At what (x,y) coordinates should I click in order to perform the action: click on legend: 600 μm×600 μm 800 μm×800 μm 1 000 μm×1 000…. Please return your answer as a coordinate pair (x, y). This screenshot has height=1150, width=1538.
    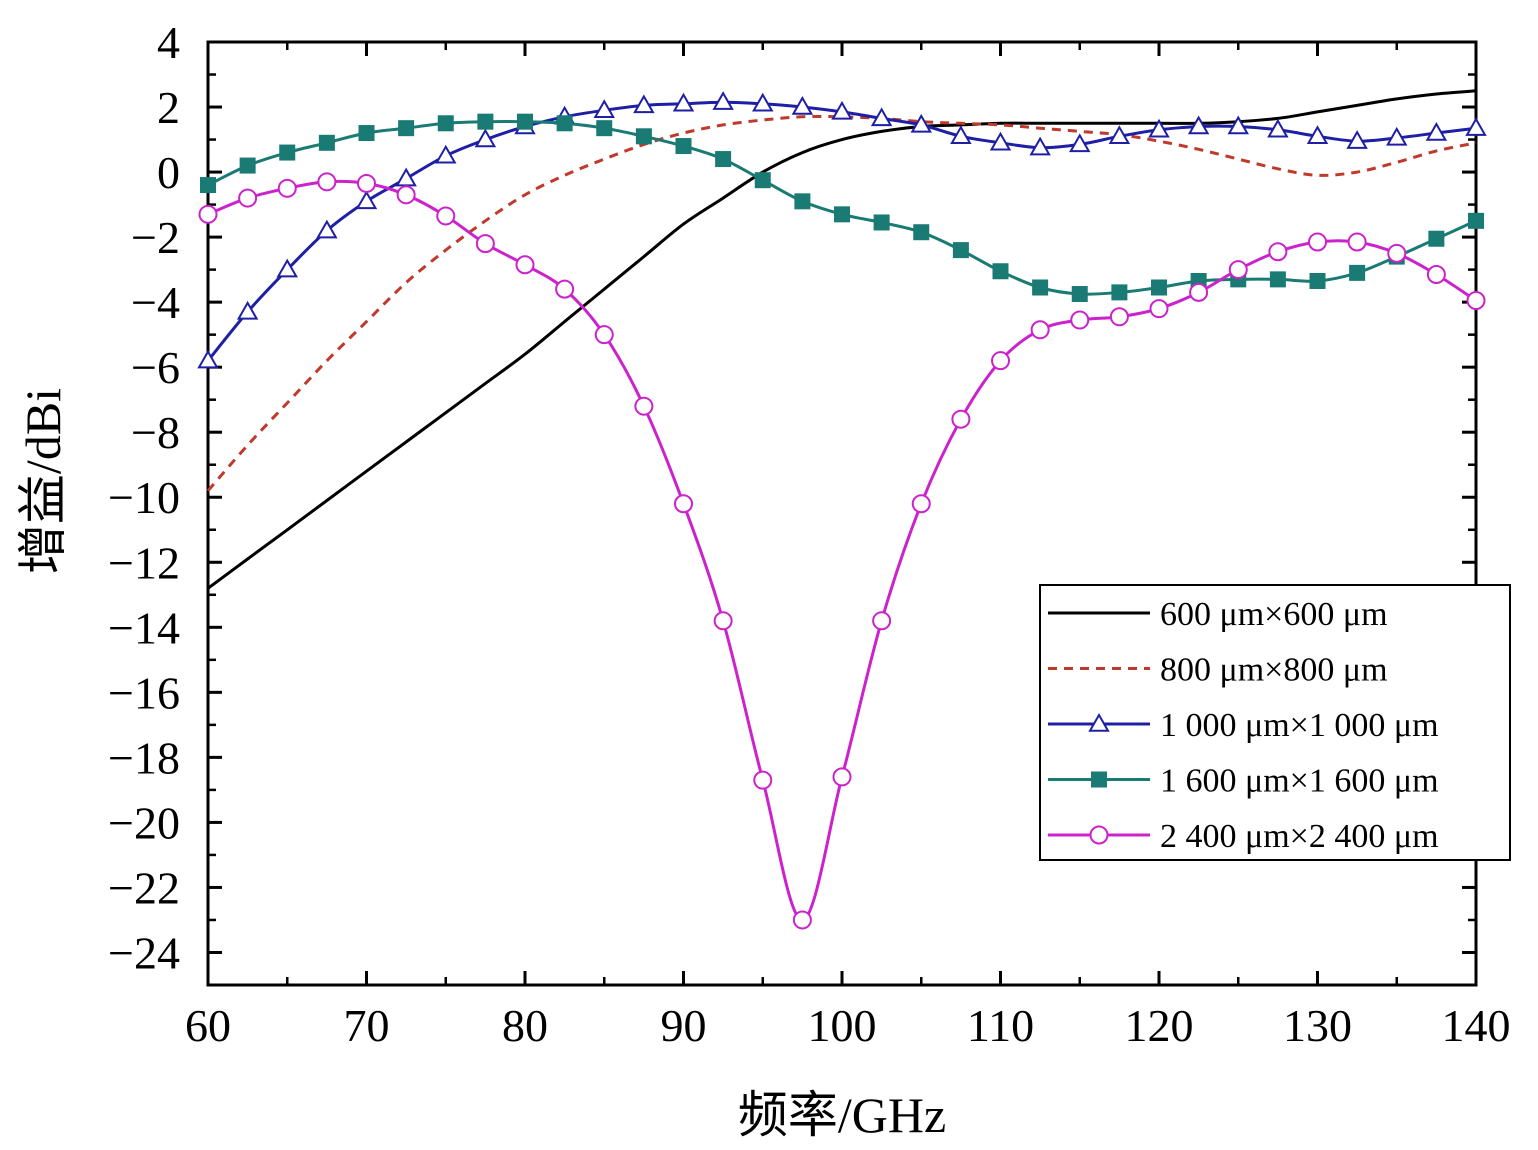
    Looking at the image, I should click on (1275, 722).